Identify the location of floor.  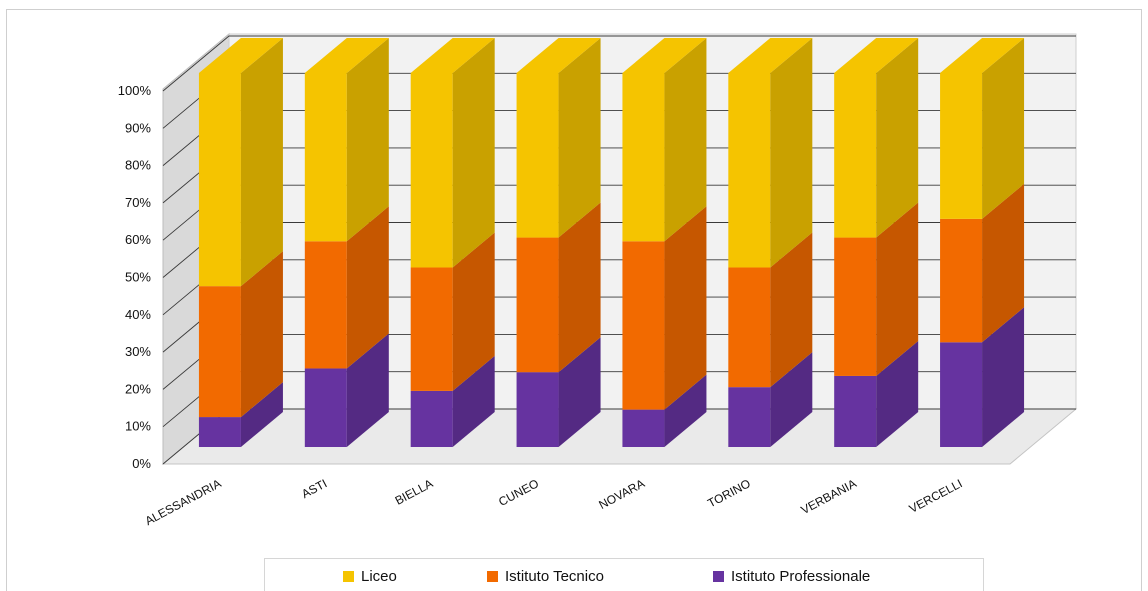
(619, 436).